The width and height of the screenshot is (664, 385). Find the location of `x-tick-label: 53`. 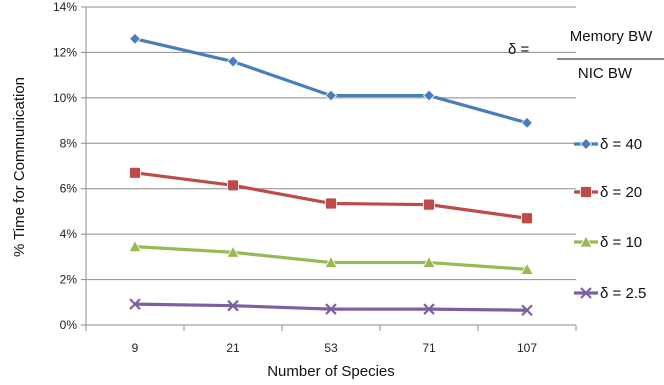

x-tick-label: 53 is located at coordinates (331, 348).